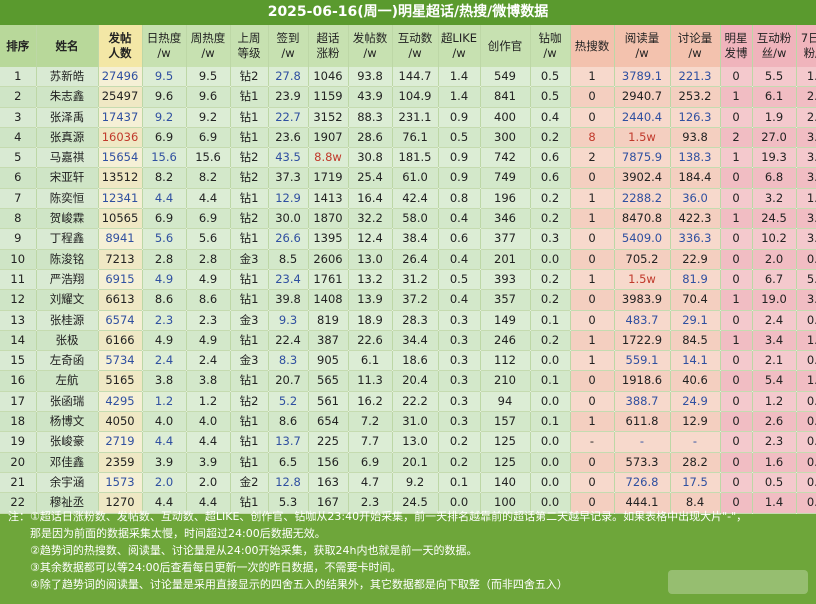  I want to click on cell-reads: 573.3, so click(642, 462).